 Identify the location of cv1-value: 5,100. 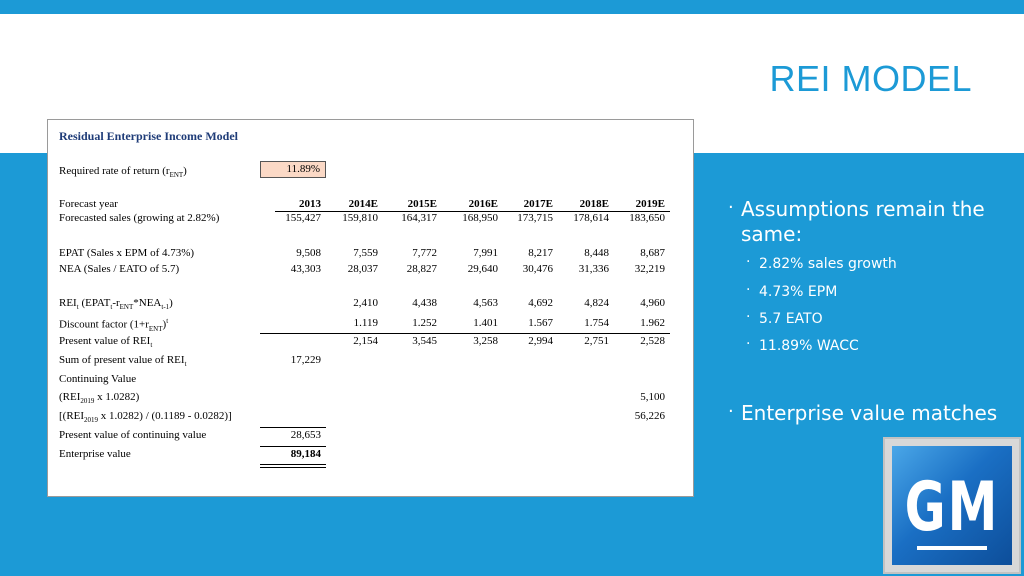
(652, 397).